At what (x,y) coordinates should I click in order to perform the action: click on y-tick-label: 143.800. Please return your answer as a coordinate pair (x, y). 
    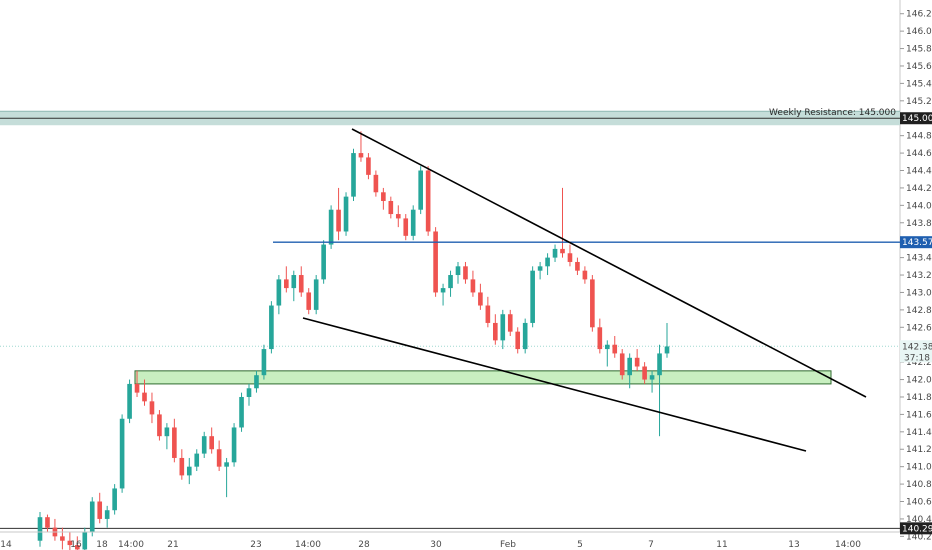
    Looking at the image, I should click on (919, 224).